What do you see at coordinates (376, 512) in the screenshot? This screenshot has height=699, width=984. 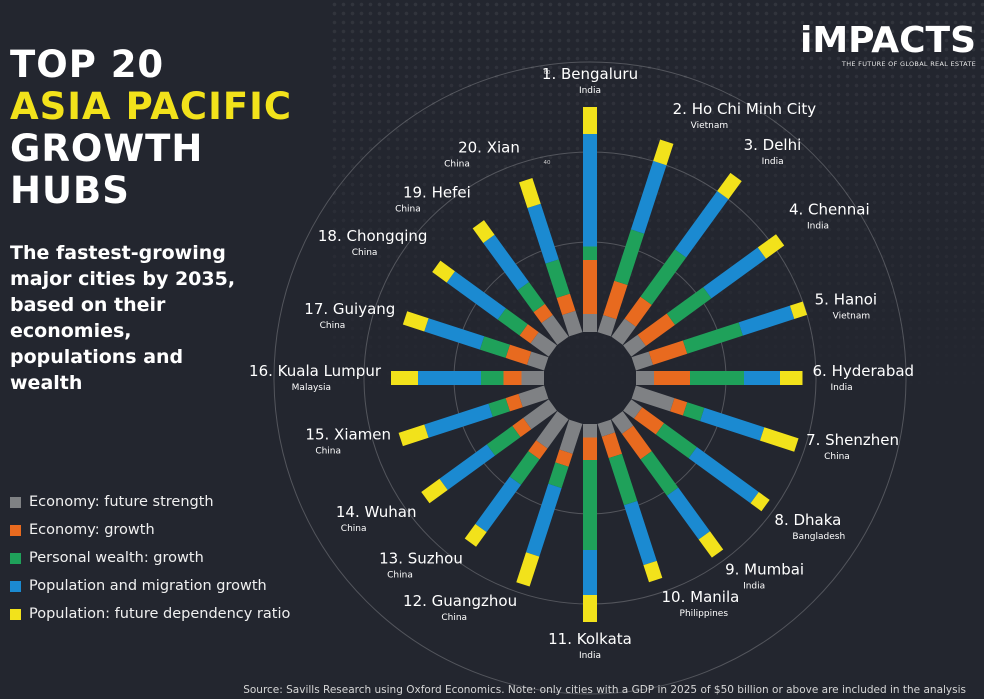 I see `city-label: 14. Wuhan` at bounding box center [376, 512].